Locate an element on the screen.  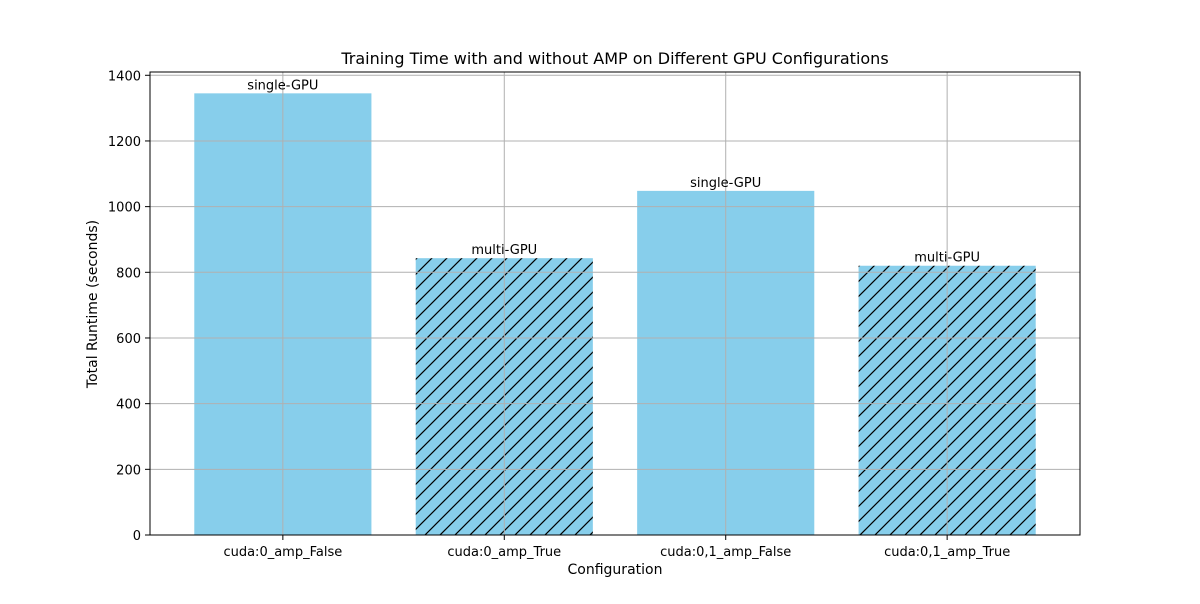
x-axis-label: Configuration is located at coordinates (615, 570).